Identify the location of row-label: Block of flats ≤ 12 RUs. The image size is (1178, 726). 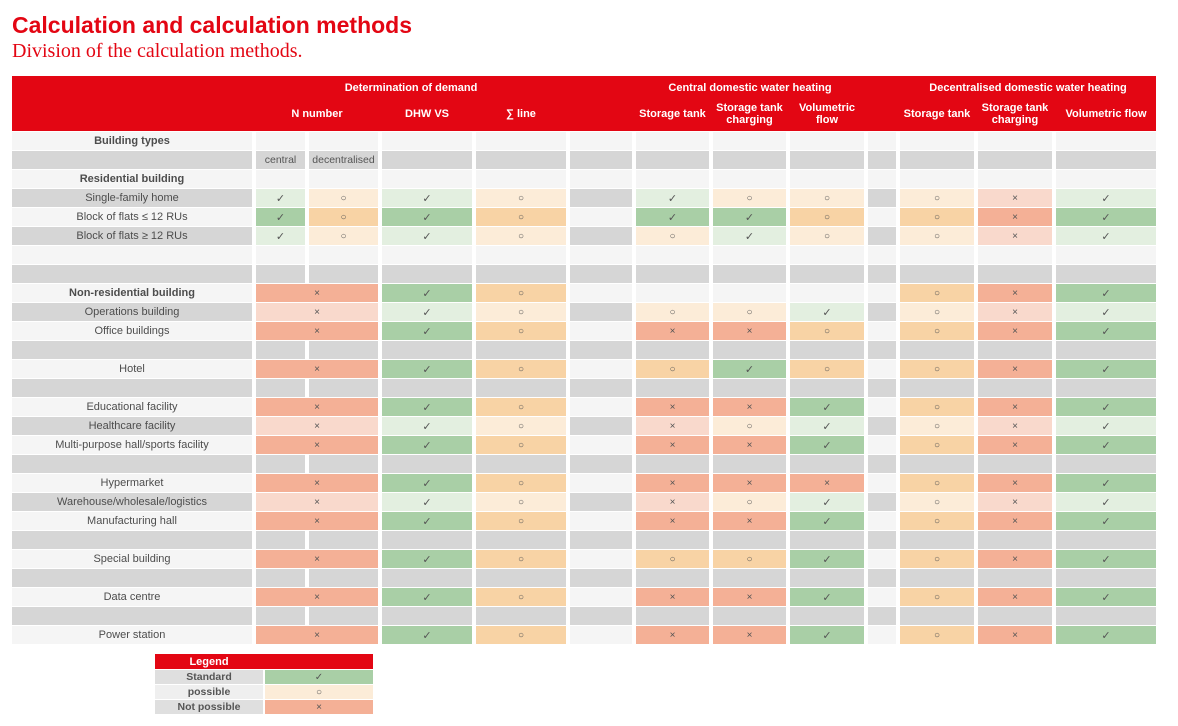
(132, 217).